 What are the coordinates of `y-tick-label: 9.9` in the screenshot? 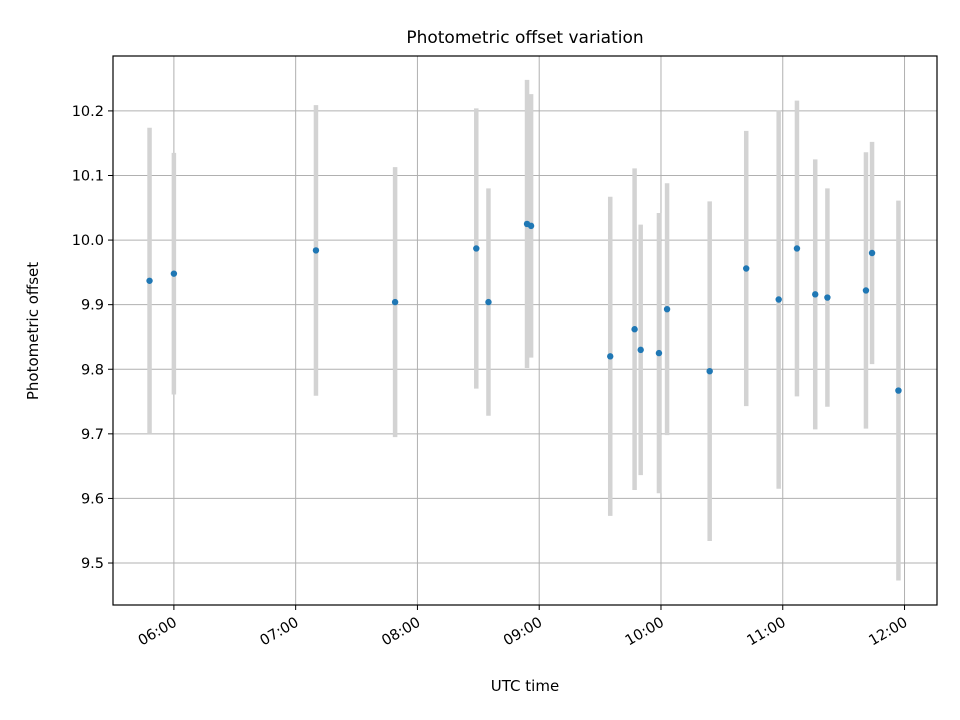 It's located at (92, 306).